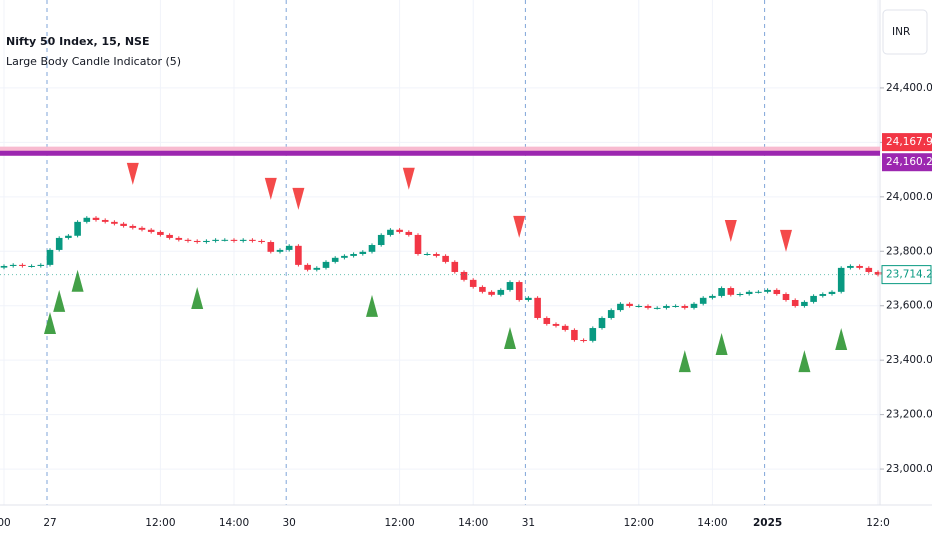  I want to click on y-tick-label: 23,800.00, so click(909, 251).